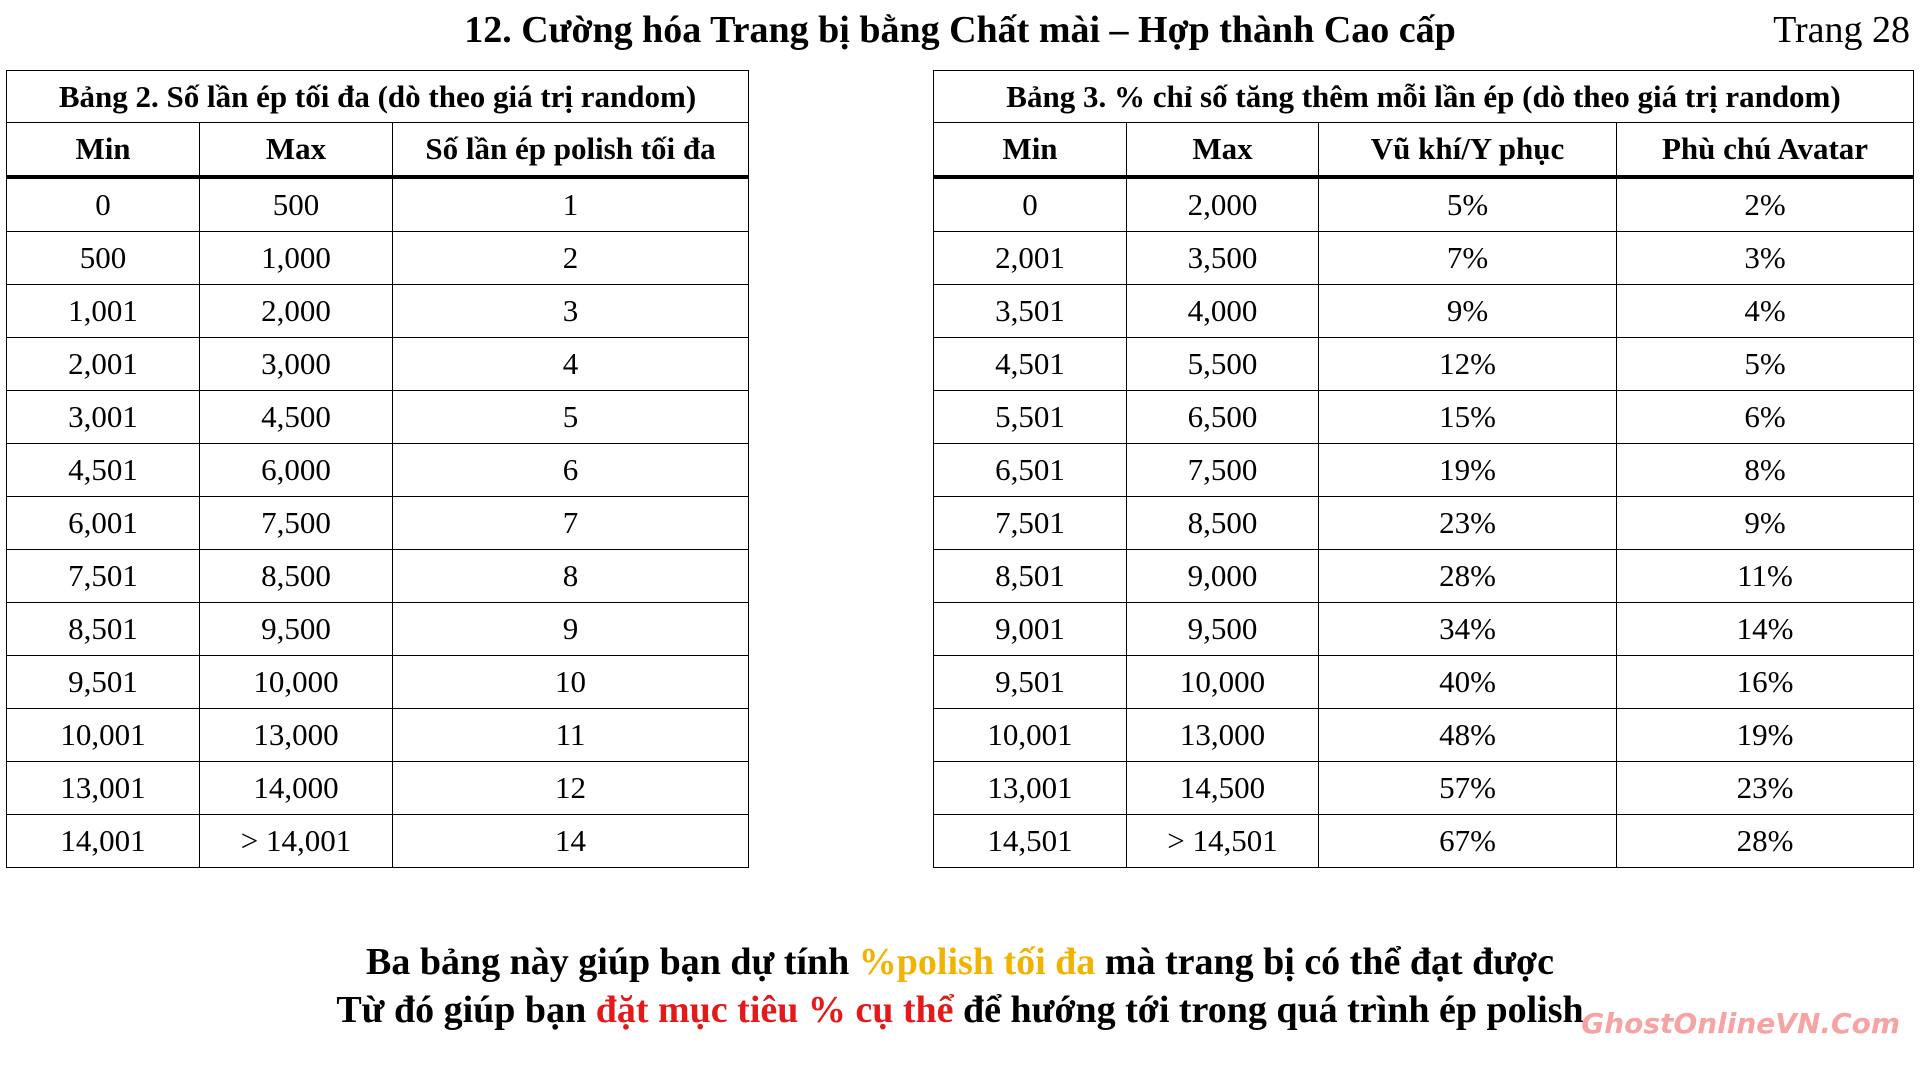  I want to click on cell: > 14,001, so click(296, 841).